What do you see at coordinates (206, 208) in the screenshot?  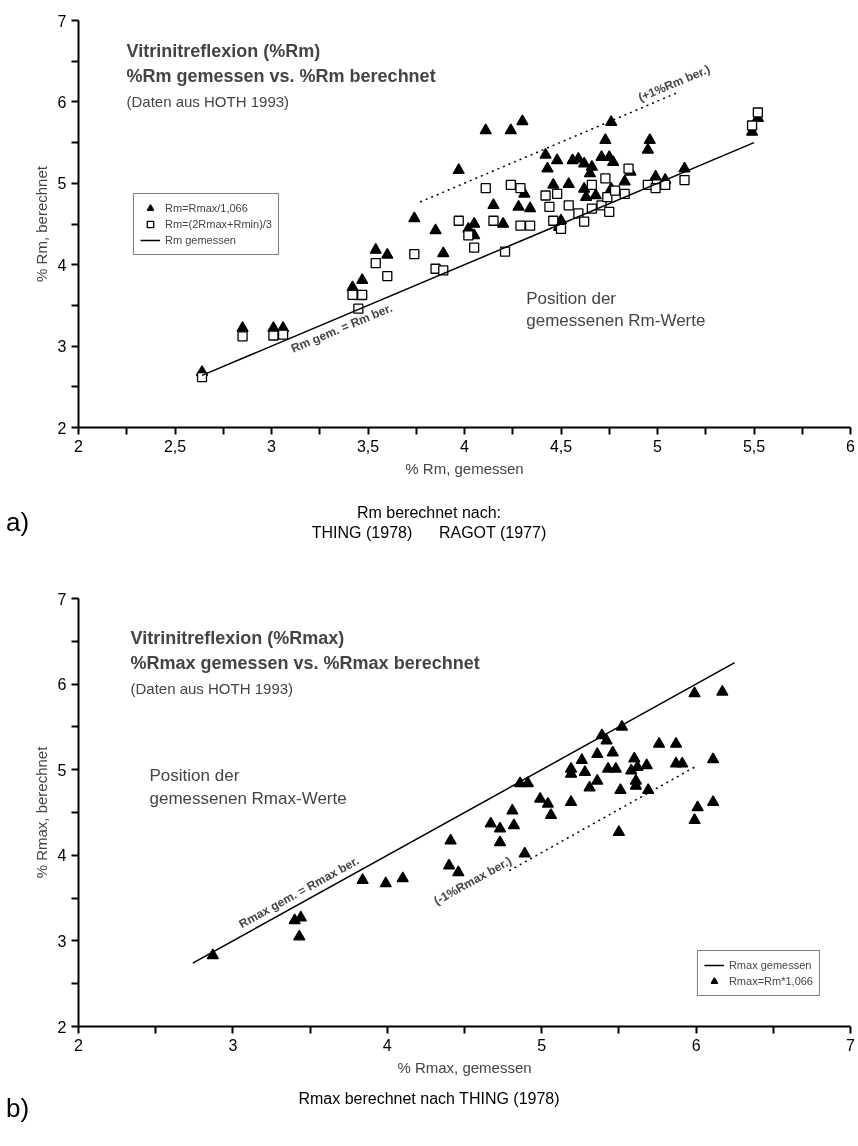 I see `legend-label: Rm=Rmax/1,066` at bounding box center [206, 208].